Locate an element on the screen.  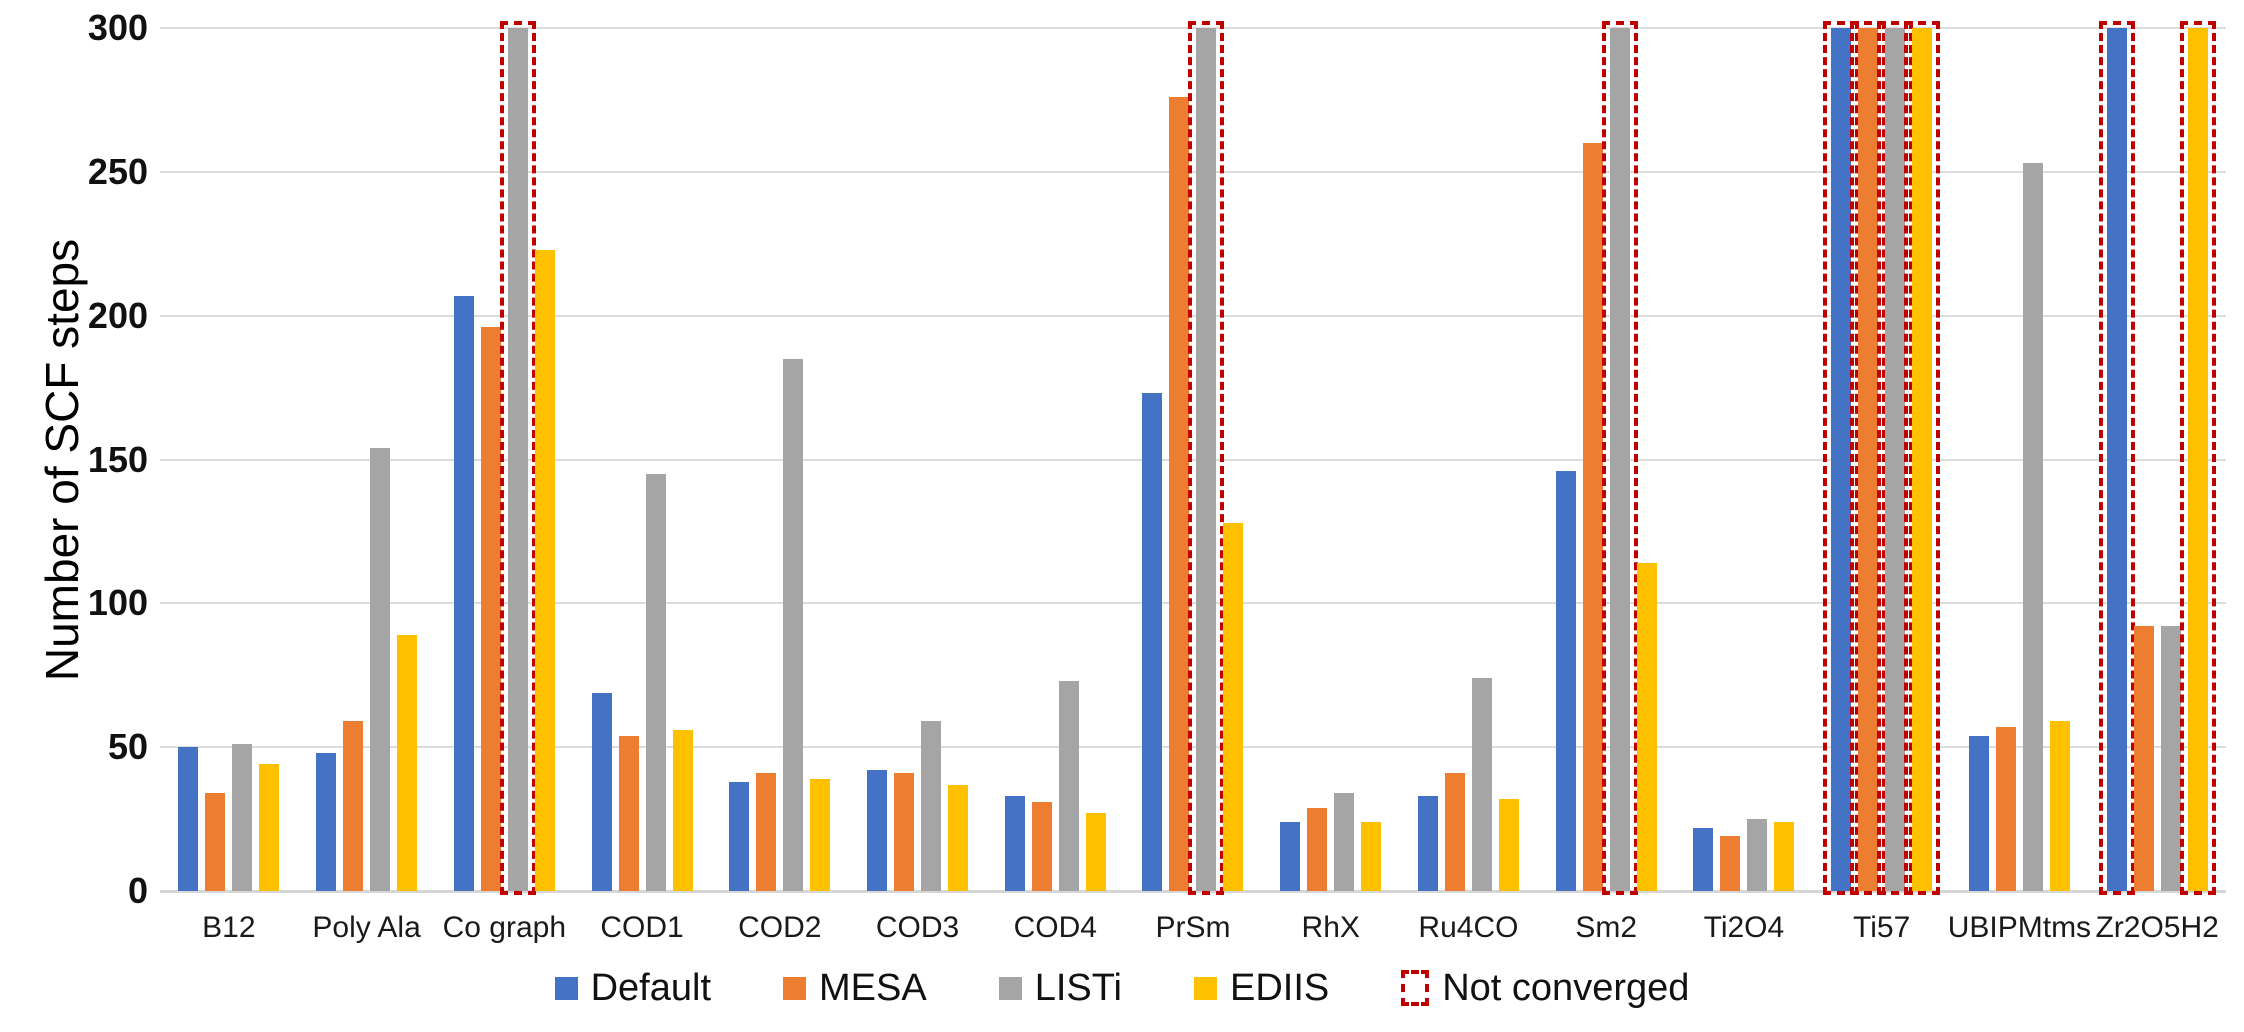
bar-listi-ti57 is located at coordinates (1895, 458).